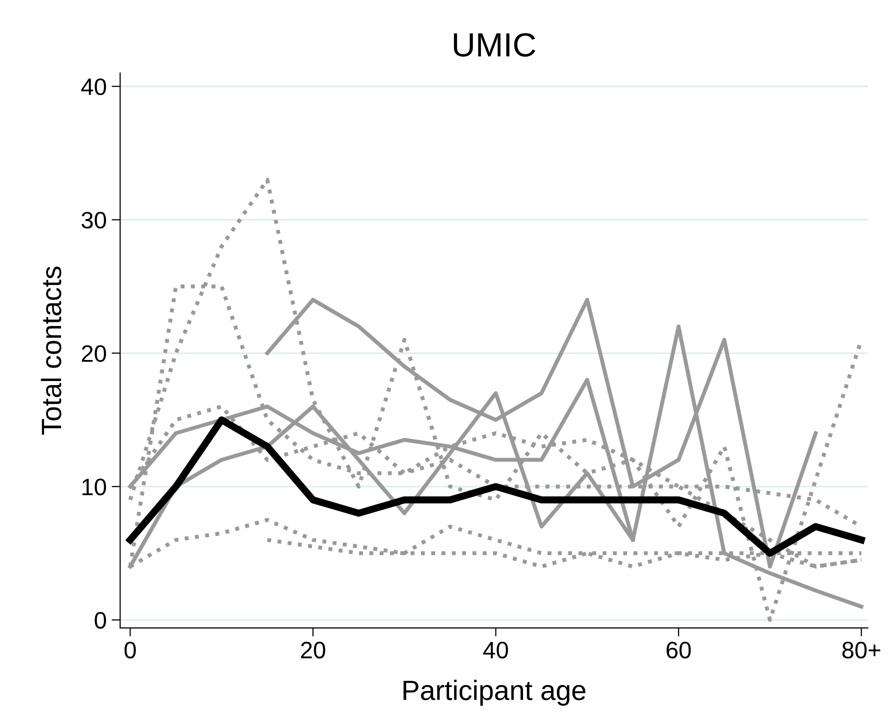 The image size is (890, 716). I want to click on y-axis-title: Total contacts, so click(51, 350).